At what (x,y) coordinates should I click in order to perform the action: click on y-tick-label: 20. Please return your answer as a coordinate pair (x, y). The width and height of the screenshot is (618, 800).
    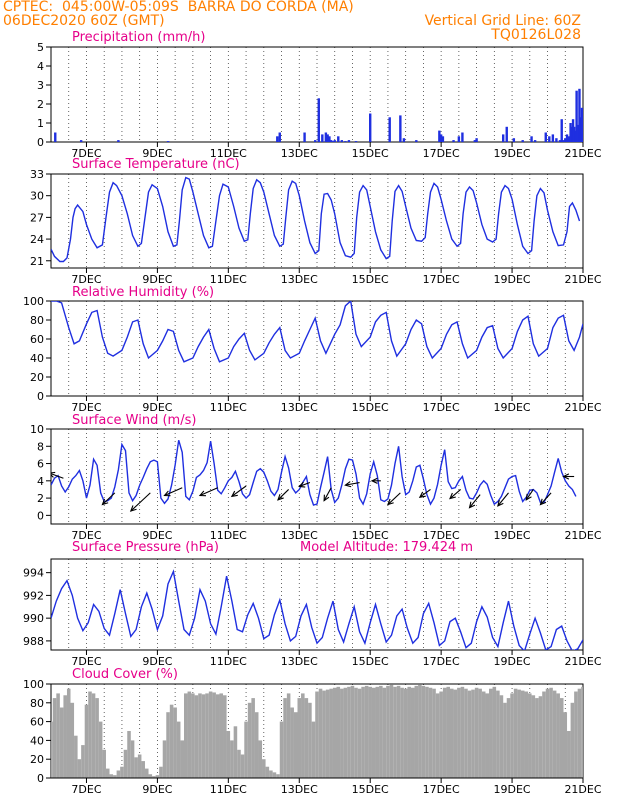
    Looking at the image, I should click on (37, 759).